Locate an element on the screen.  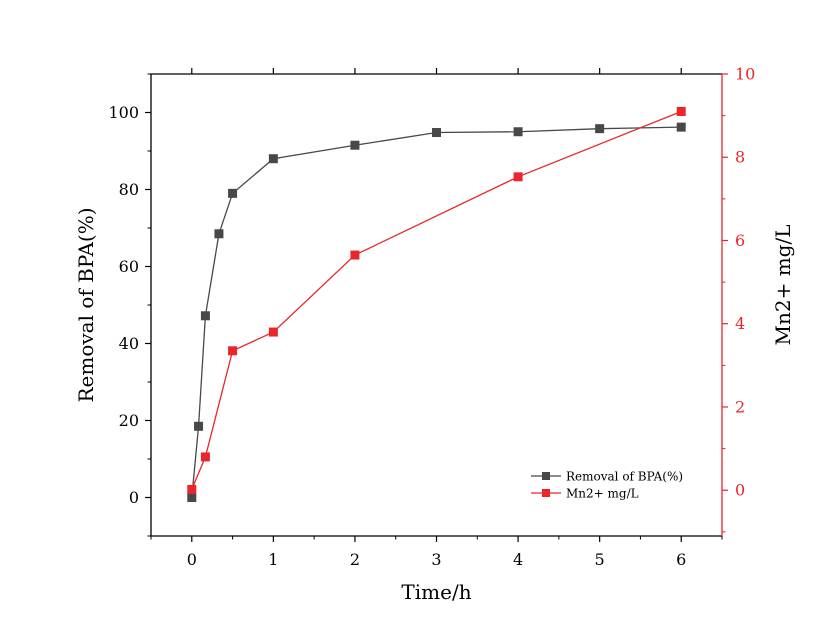
y-left-tick-label: 60 is located at coordinates (129, 266).